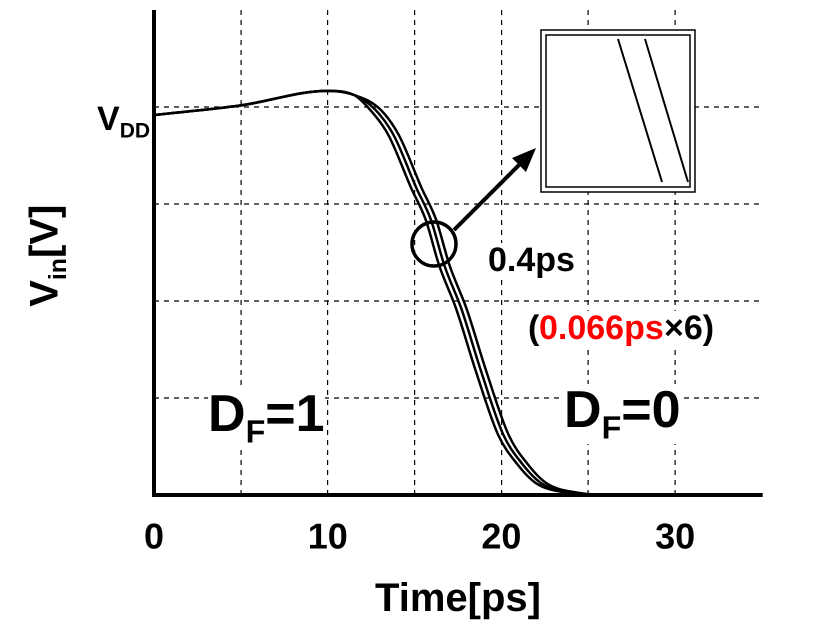 This screenshot has height=628, width=827. What do you see at coordinates (501, 536) in the screenshot?
I see `x-tick-label: 20` at bounding box center [501, 536].